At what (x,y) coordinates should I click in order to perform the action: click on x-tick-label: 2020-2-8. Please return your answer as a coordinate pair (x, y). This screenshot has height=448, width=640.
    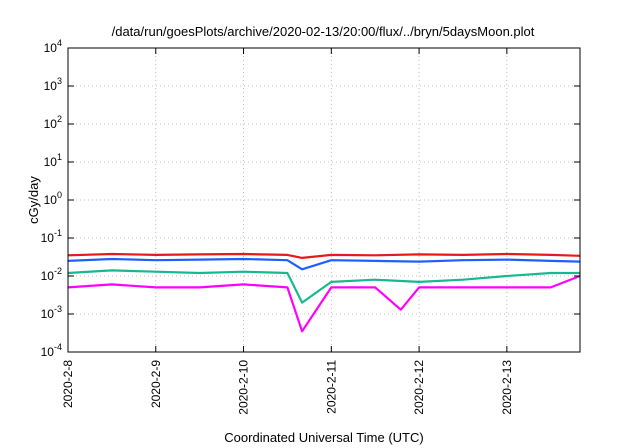
    Looking at the image, I should click on (68, 384).